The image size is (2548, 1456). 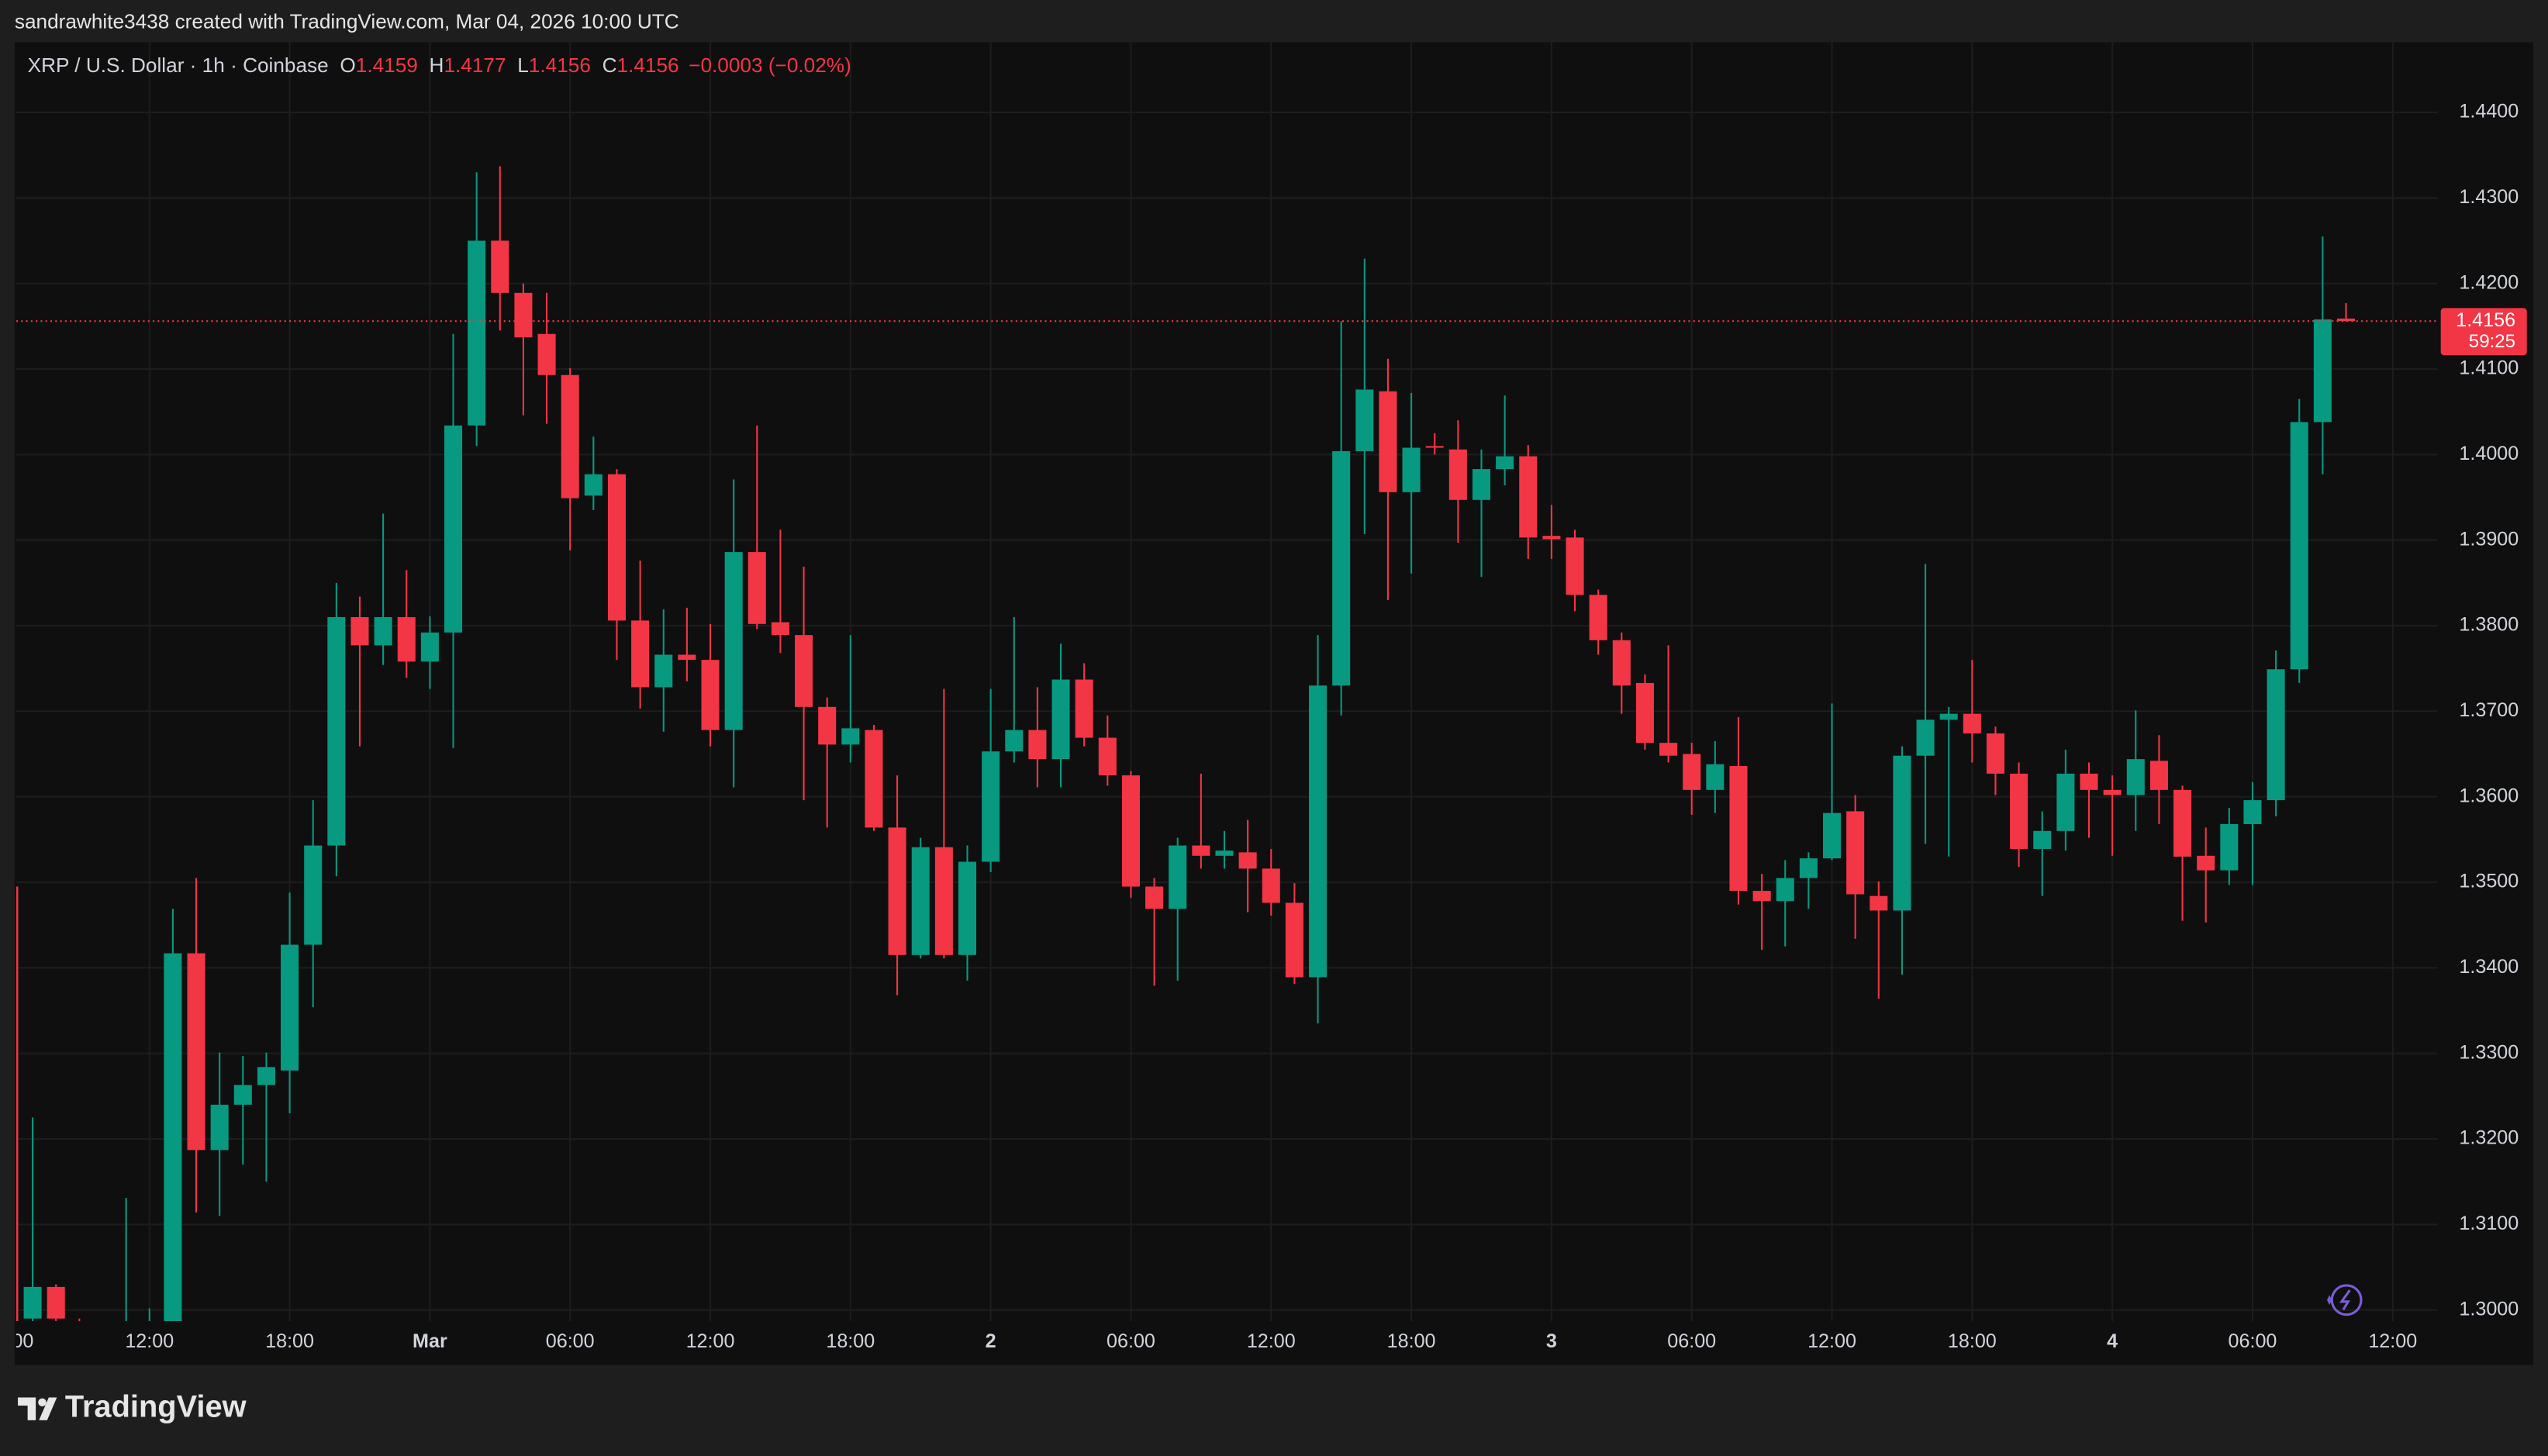 What do you see at coordinates (2489, 625) in the screenshot?
I see `y-tick-label: 1.3800` at bounding box center [2489, 625].